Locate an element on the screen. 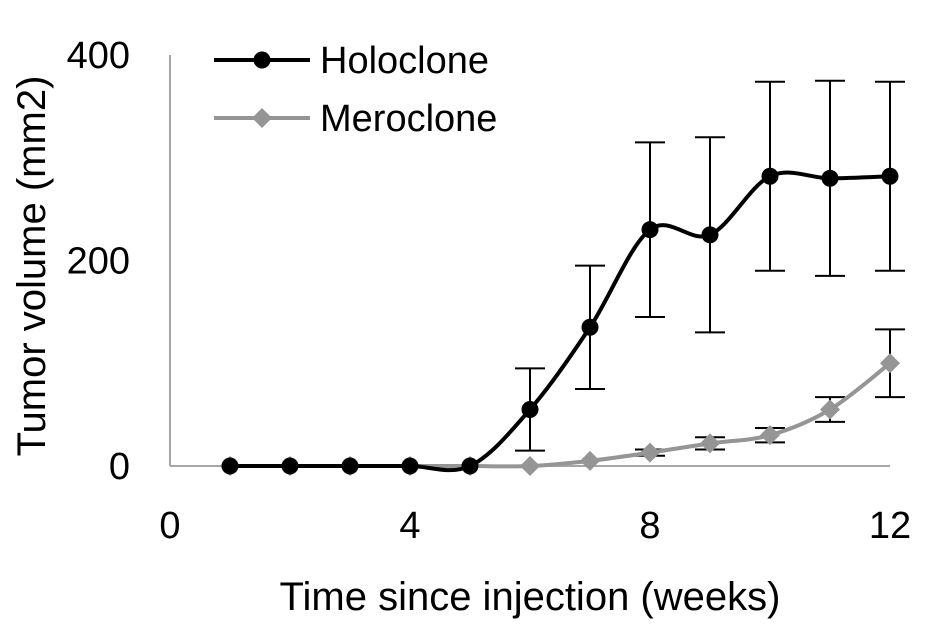 This screenshot has width=937, height=639. legend-label: Holoclone is located at coordinates (404, 61).